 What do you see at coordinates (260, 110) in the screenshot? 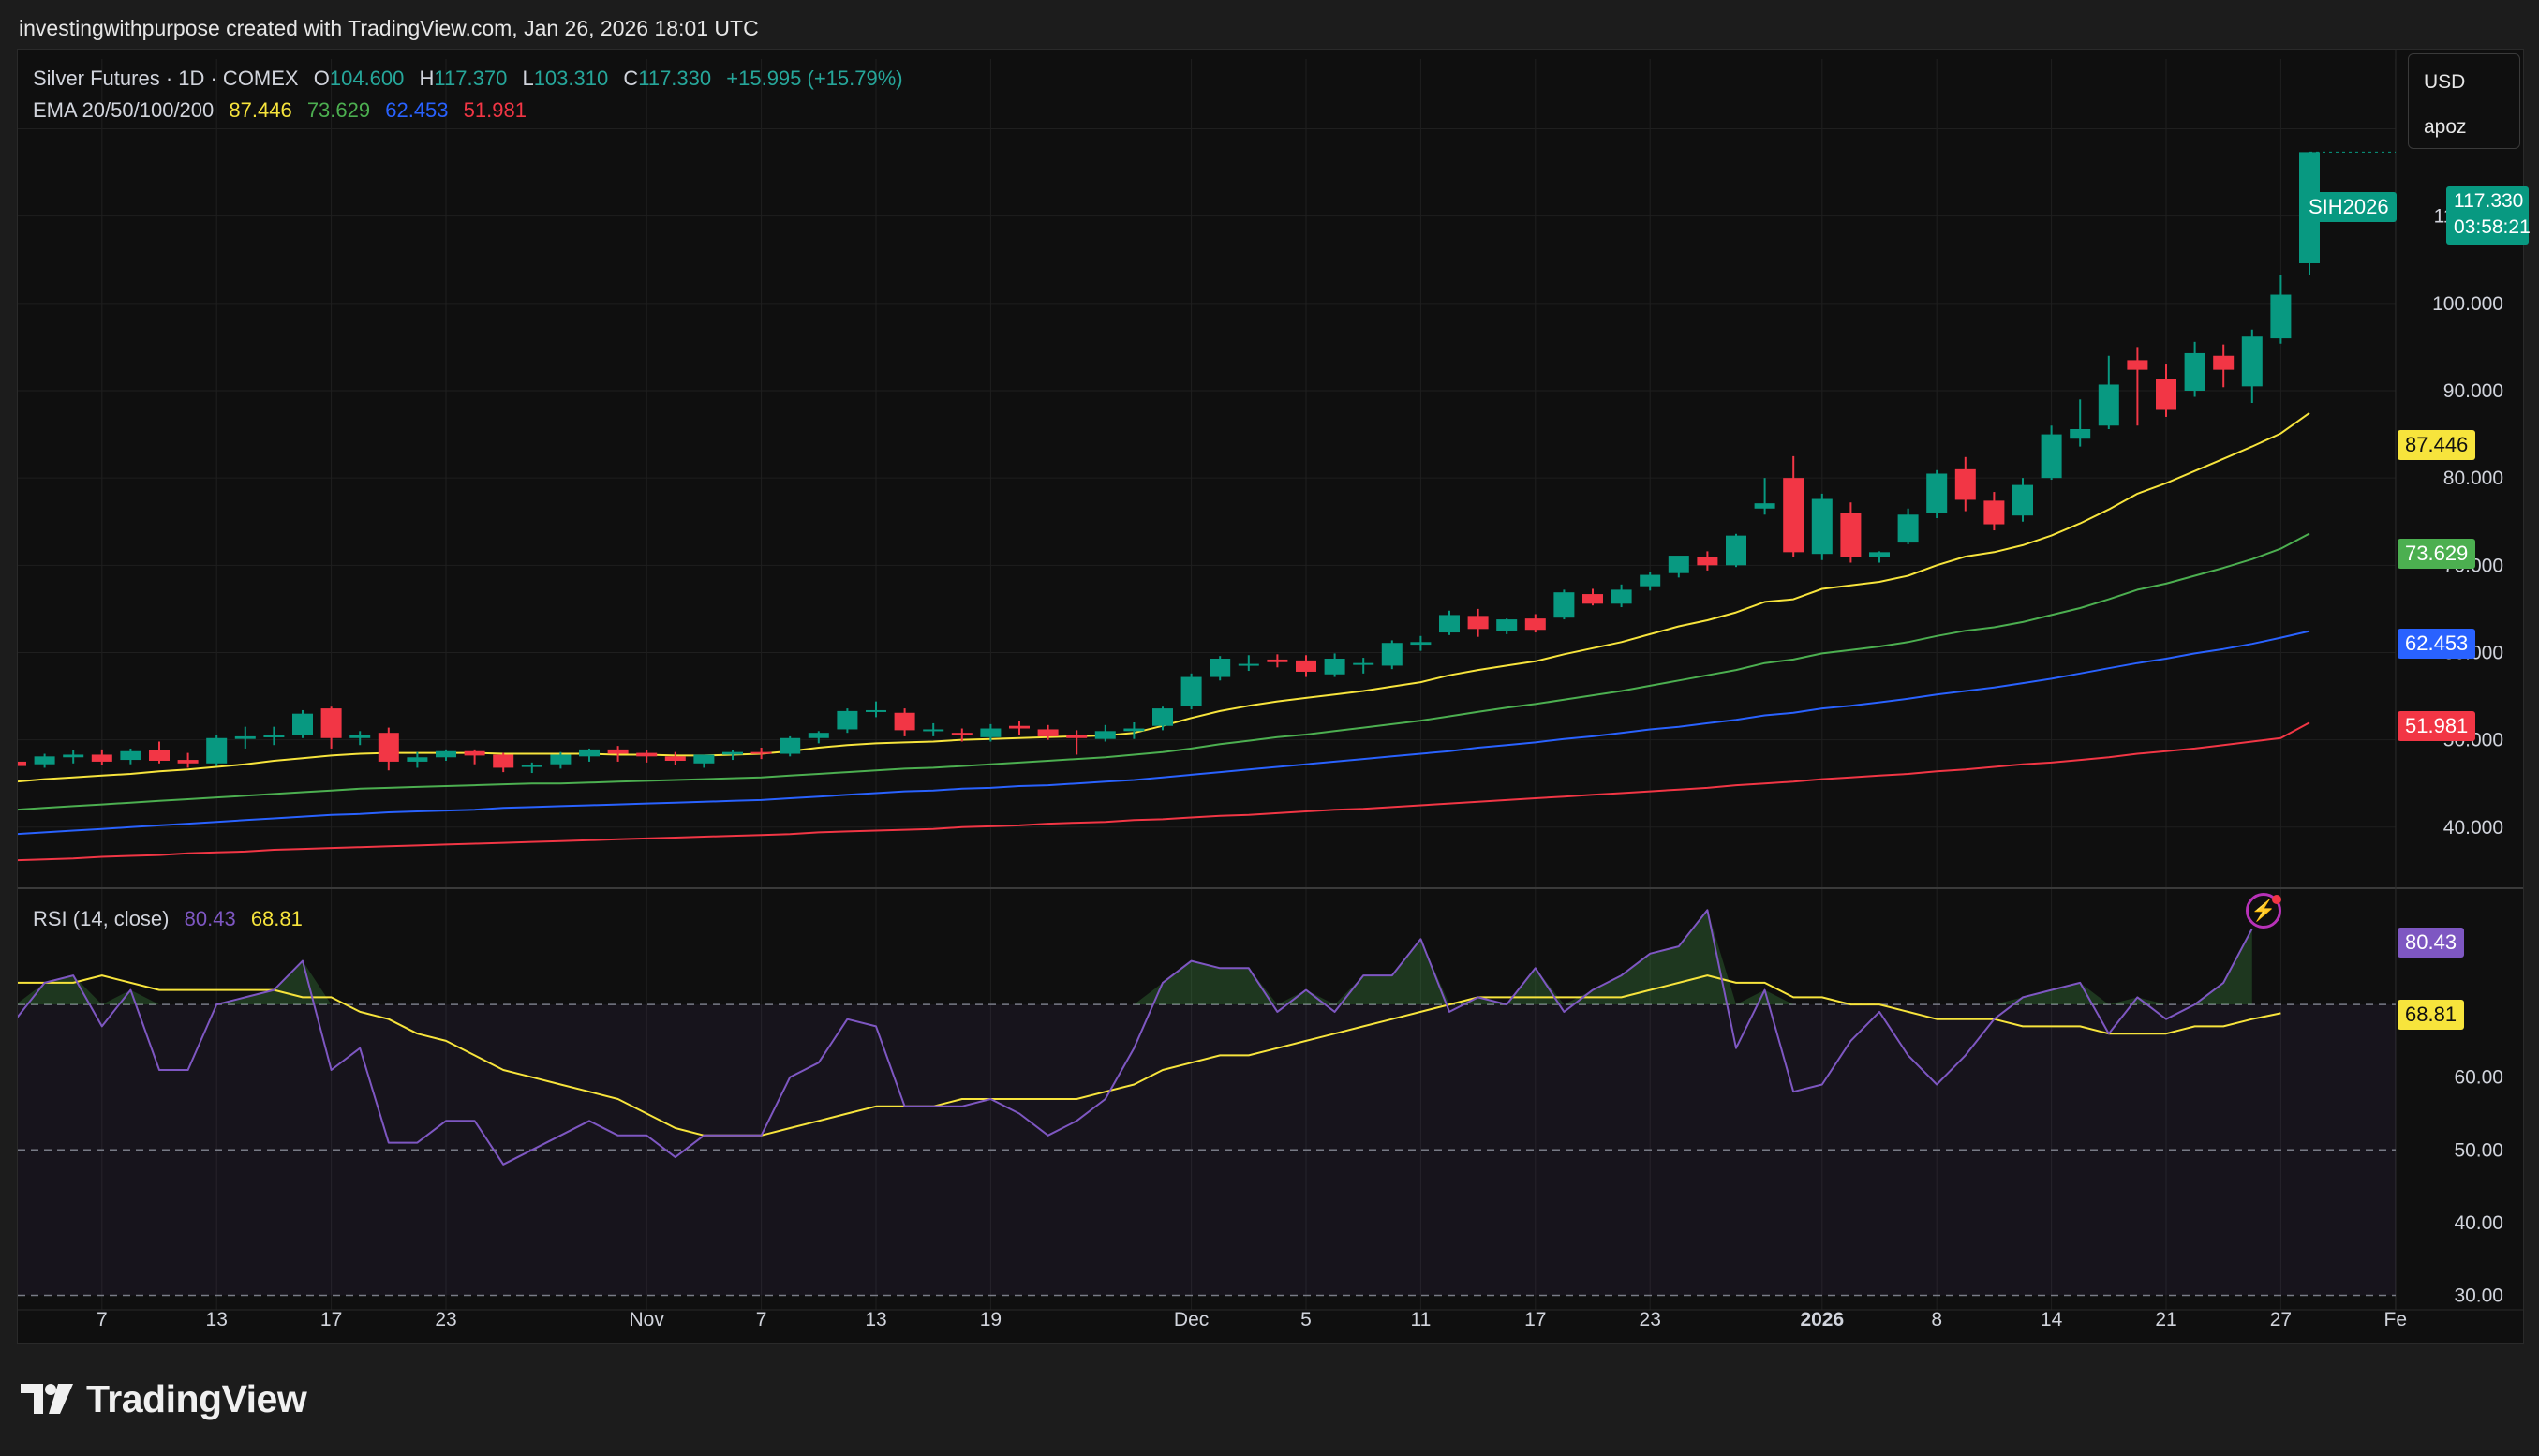
I see `ema20-value: 87.446` at bounding box center [260, 110].